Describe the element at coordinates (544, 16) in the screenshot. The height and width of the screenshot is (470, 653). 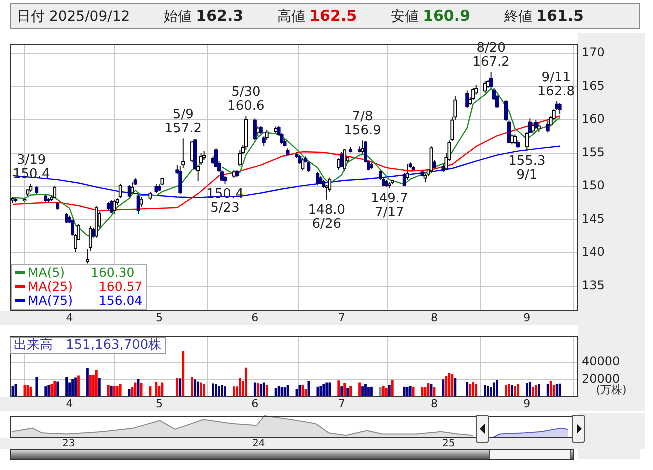
I see `text: 終値 161.5` at that location.